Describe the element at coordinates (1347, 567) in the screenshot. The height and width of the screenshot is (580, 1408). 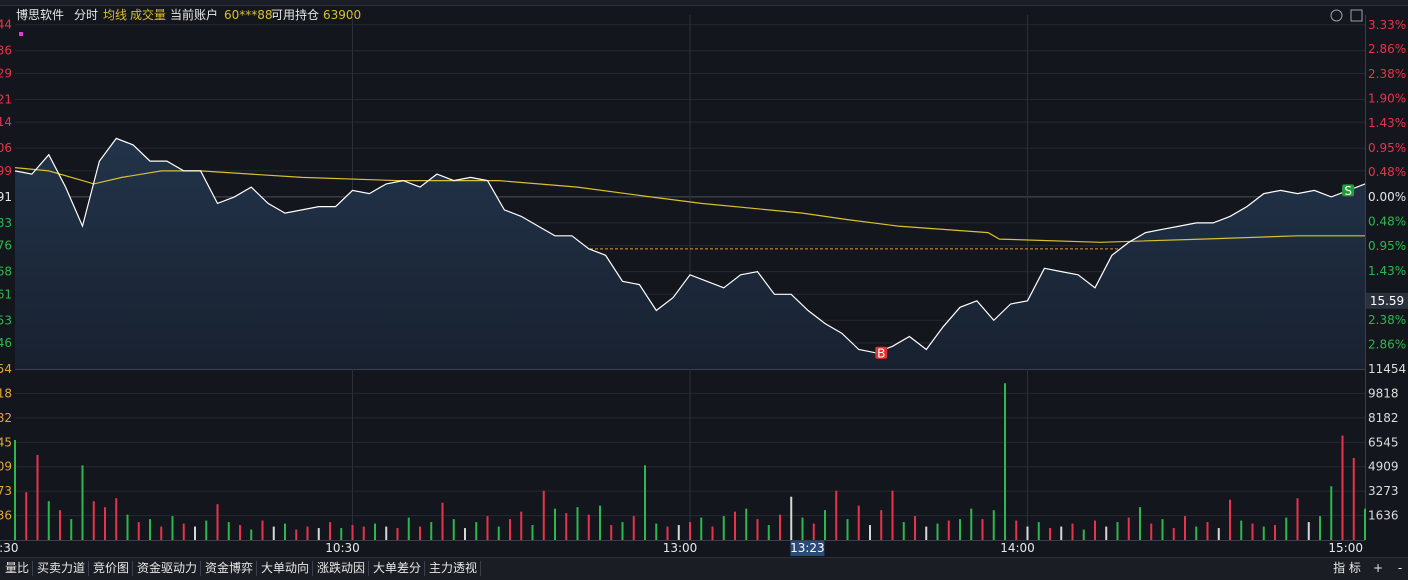
I see `indicator-button: 指 标` at that location.